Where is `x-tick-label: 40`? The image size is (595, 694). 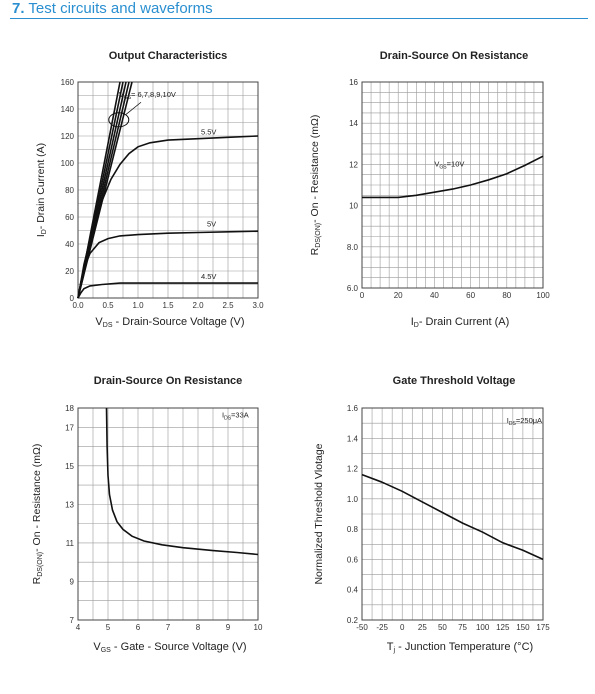 x-tick-label: 40 is located at coordinates (434, 295).